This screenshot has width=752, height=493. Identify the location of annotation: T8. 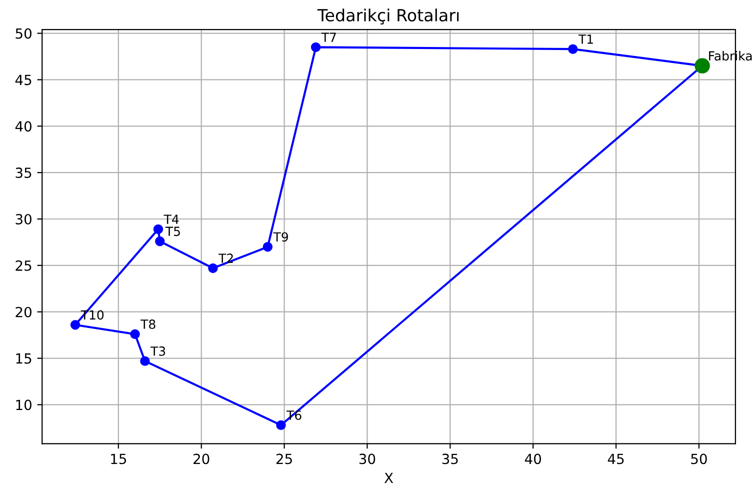
(148, 324).